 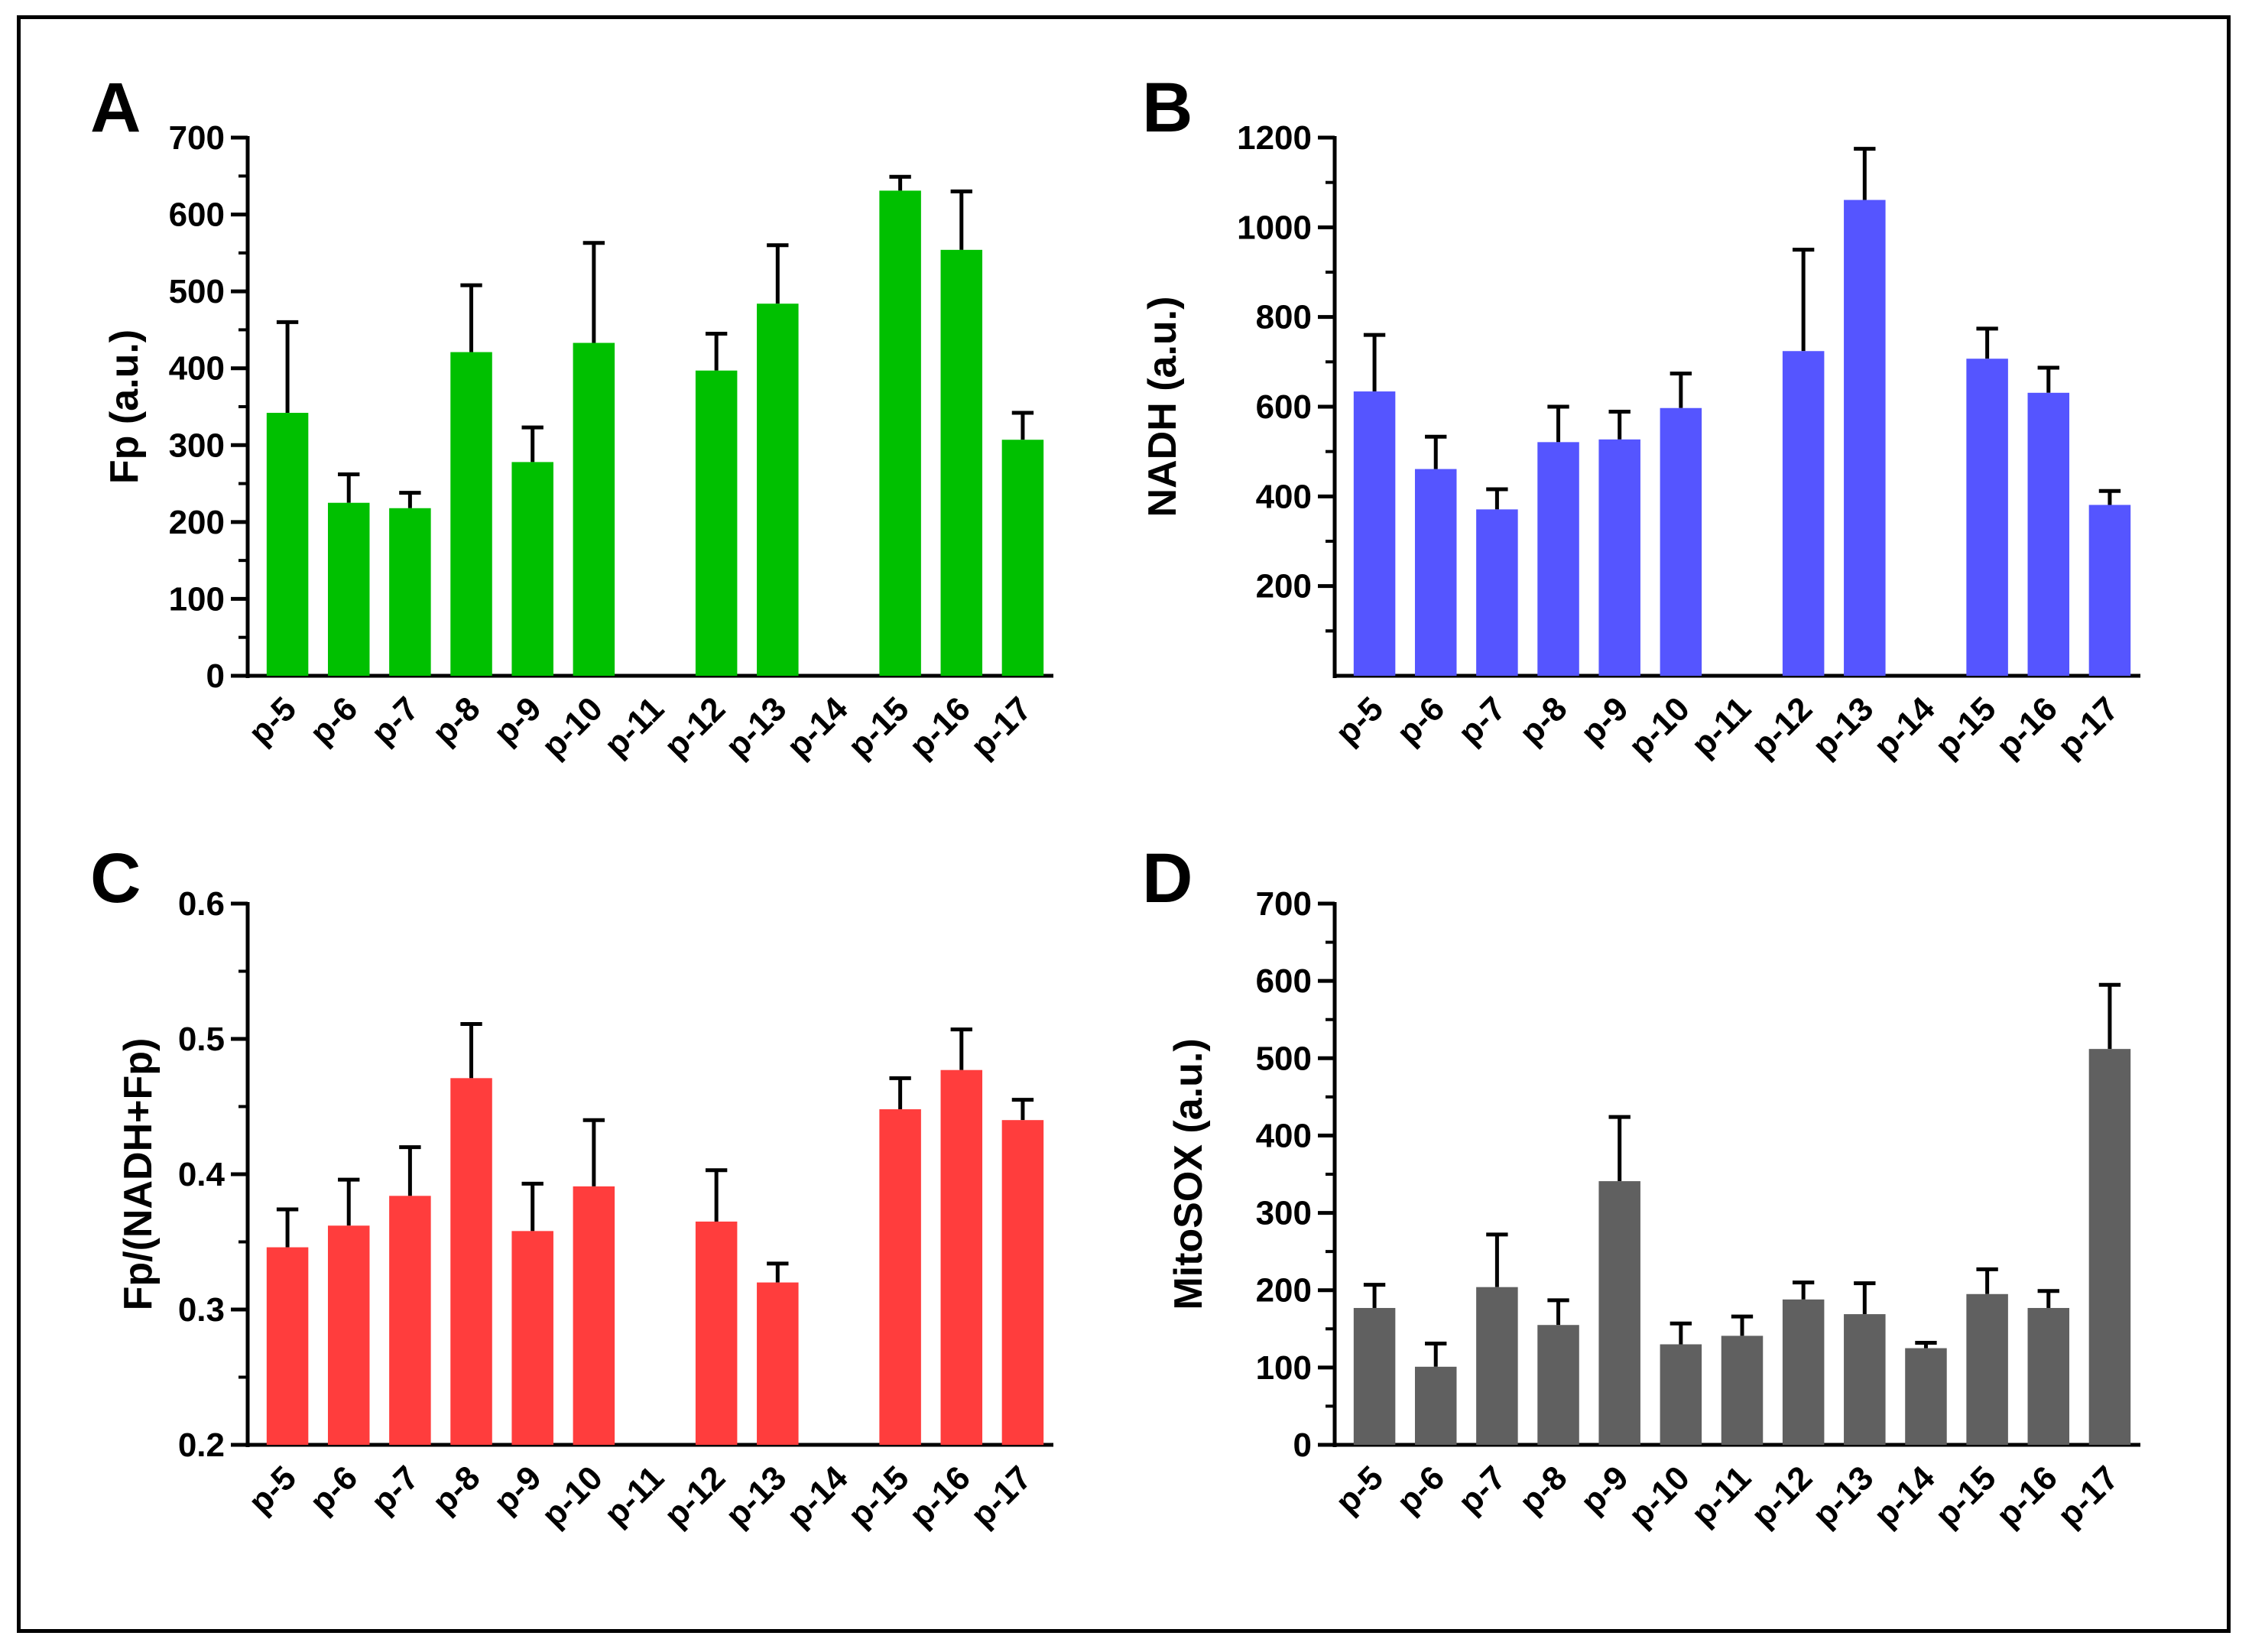 What do you see at coordinates (756, 1496) in the screenshot?
I see `panel-c-x-tick-label: p-13` at bounding box center [756, 1496].